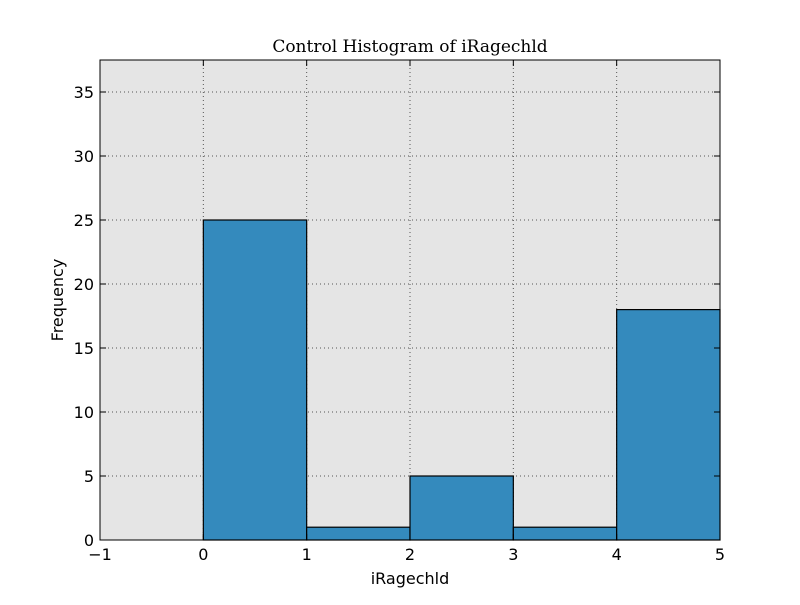 This screenshot has width=800, height=605. What do you see at coordinates (89, 540) in the screenshot?
I see `y-tick-label: 0` at bounding box center [89, 540].